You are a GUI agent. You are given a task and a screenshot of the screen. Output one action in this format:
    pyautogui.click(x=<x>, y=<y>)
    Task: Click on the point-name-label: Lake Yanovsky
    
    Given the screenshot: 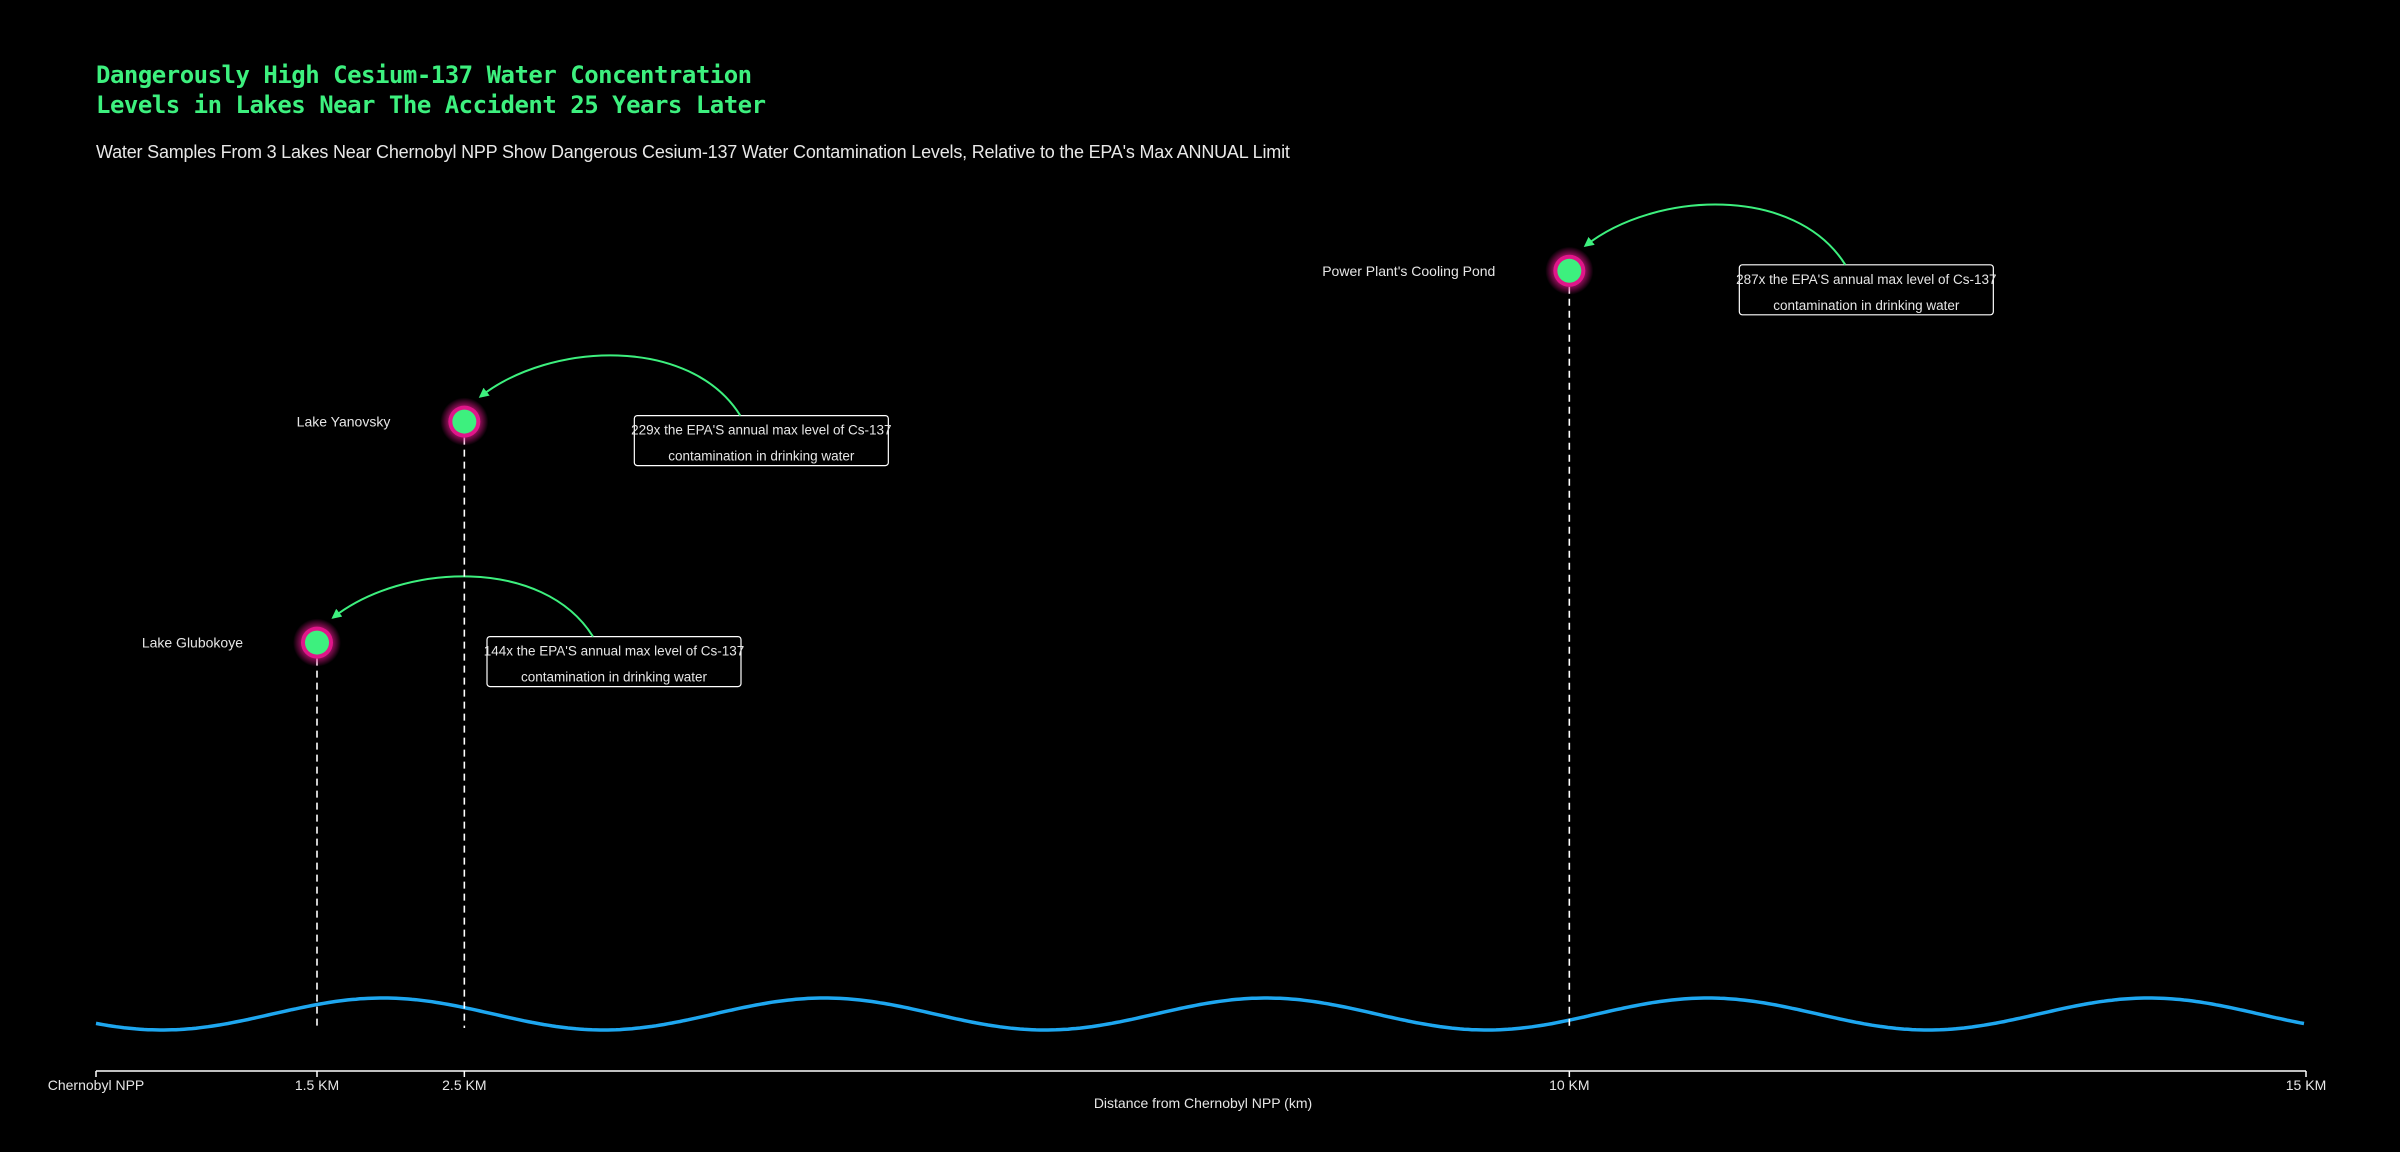 What is the action you would take?
    pyautogui.click(x=344, y=422)
    